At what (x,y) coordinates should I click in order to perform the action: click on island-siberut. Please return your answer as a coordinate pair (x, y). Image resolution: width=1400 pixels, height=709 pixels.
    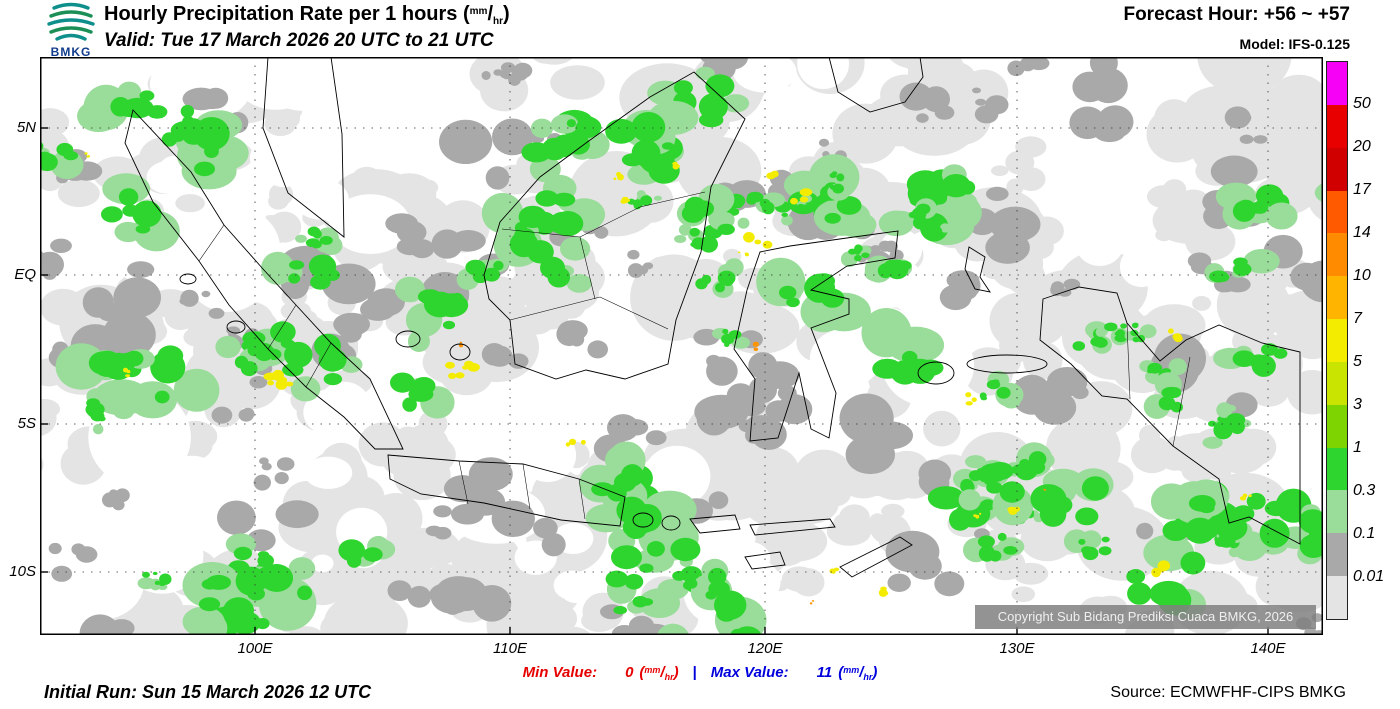
    Looking at the image, I should click on (236, 327).